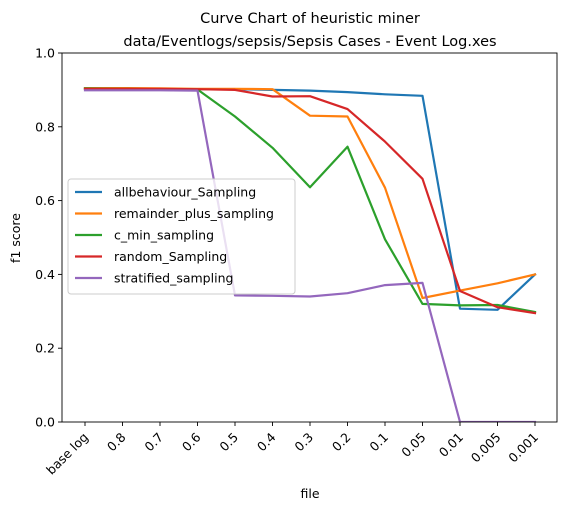  Describe the element at coordinates (486, 448) in the screenshot. I see `x-tick-label: 0.005` at that location.